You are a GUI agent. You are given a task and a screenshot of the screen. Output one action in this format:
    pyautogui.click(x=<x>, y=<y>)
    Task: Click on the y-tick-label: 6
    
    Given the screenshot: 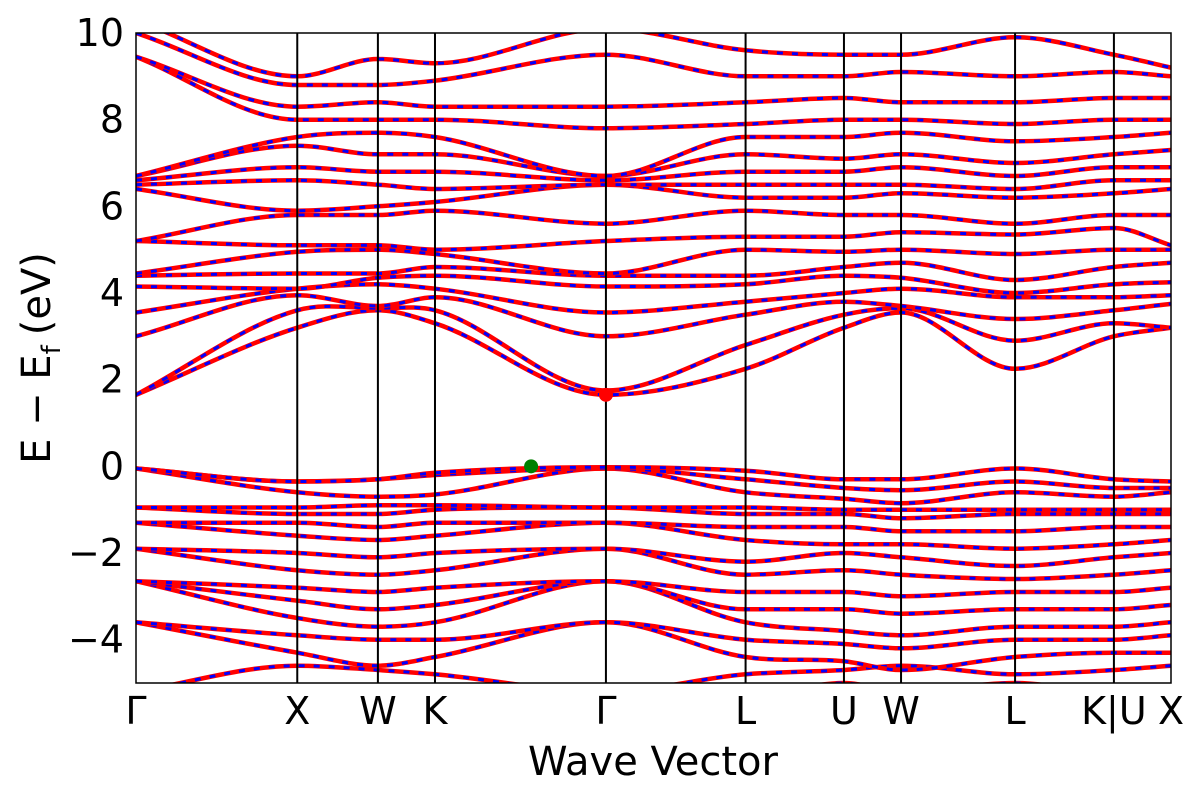 What is the action you would take?
    pyautogui.click(x=112, y=206)
    